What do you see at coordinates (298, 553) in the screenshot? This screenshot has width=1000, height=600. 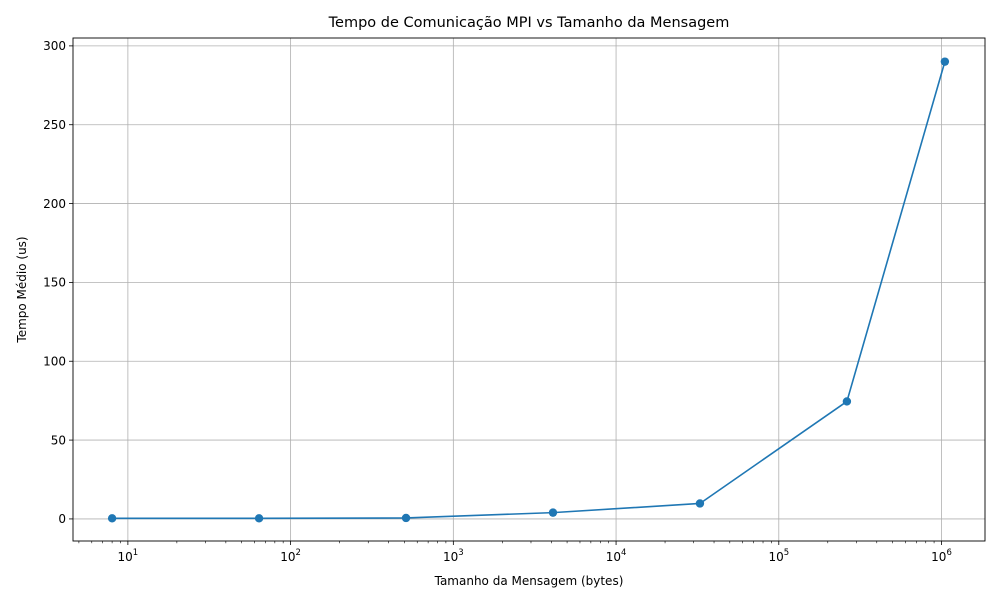 I see `x-tick-exponent: 2` at bounding box center [298, 553].